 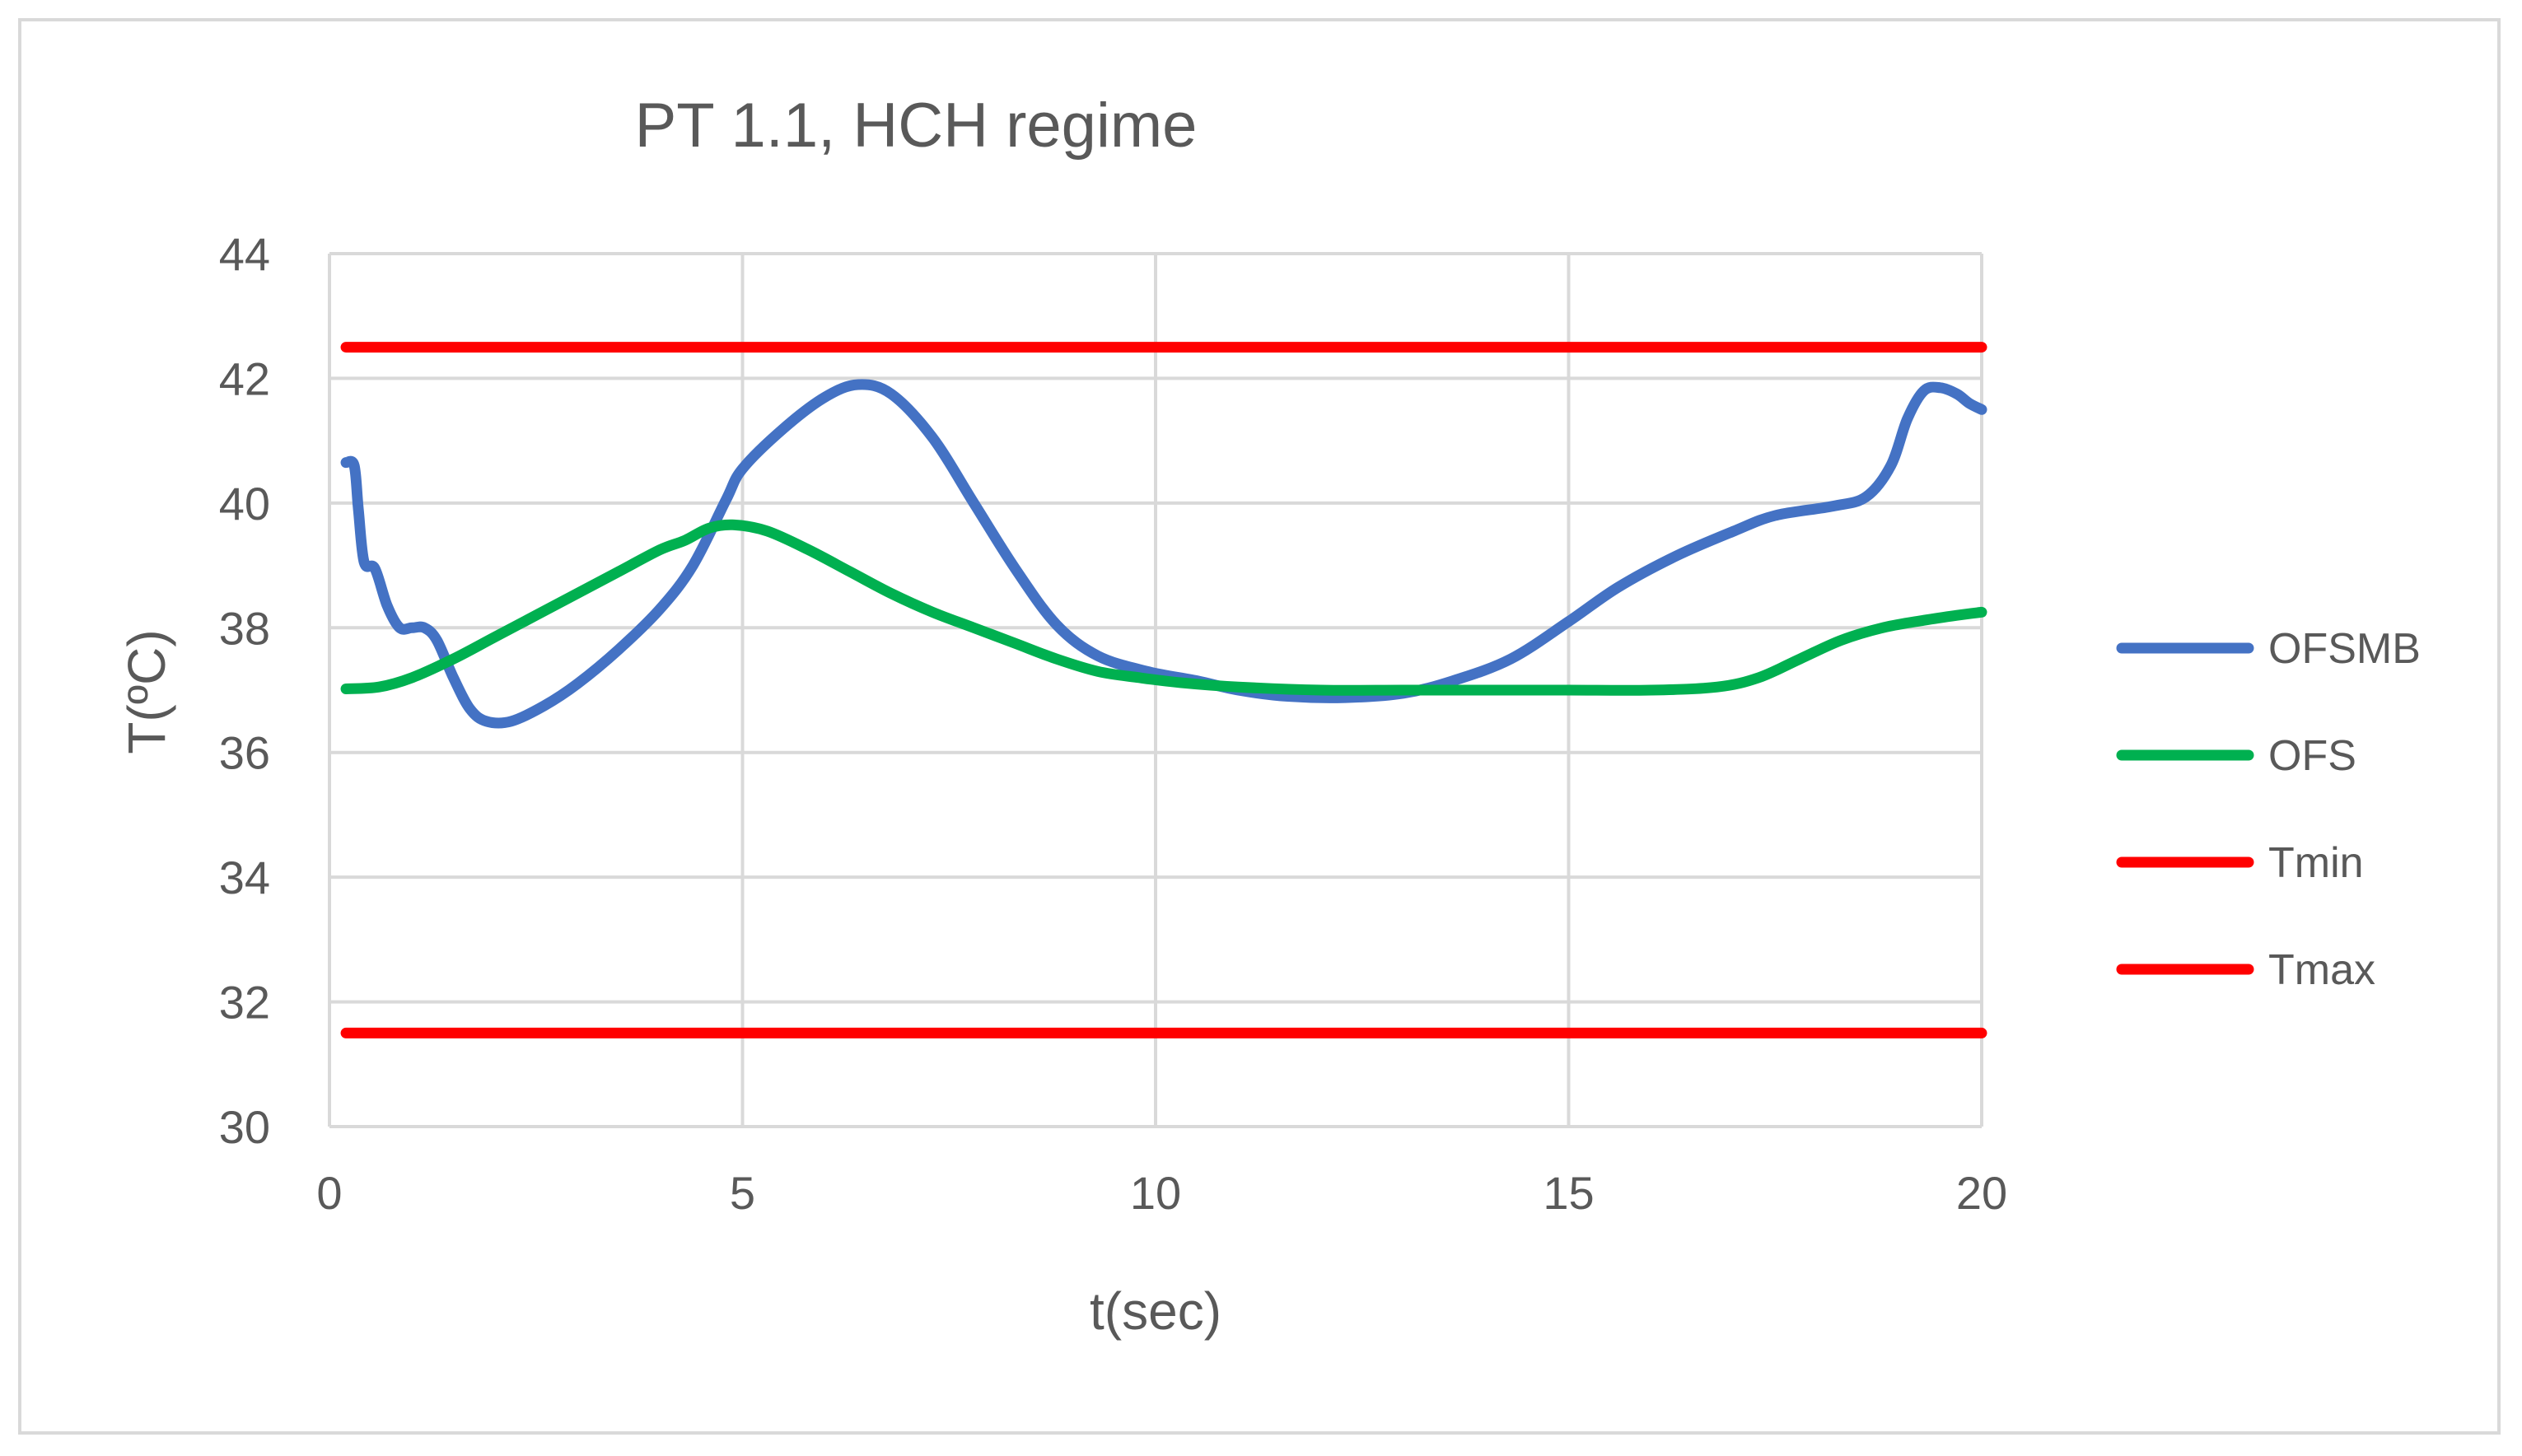 I want to click on y-tick-label: 40, so click(x=244, y=504).